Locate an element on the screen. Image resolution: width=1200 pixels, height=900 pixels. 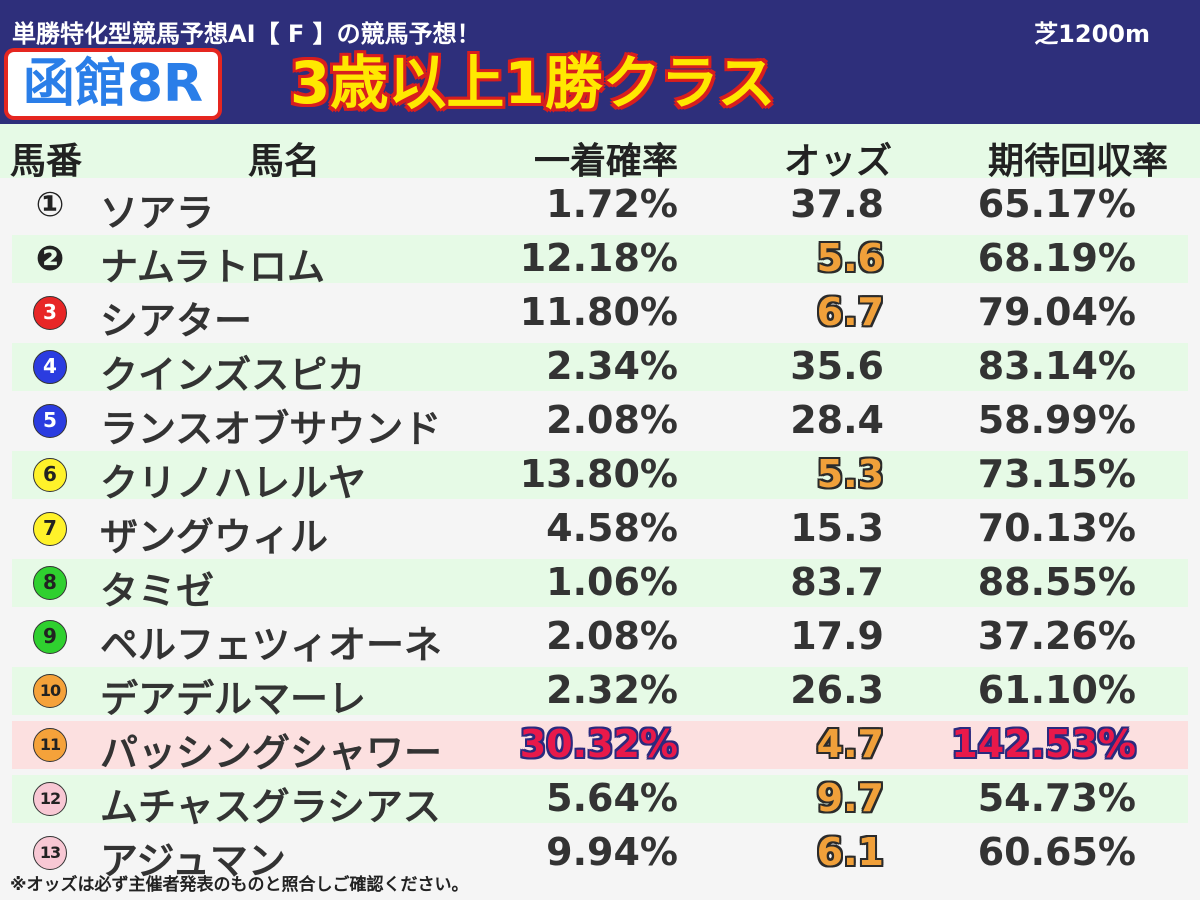
table-row: 3 シアター 11.80% 6.7 79.04% is located at coordinates (600, 314).